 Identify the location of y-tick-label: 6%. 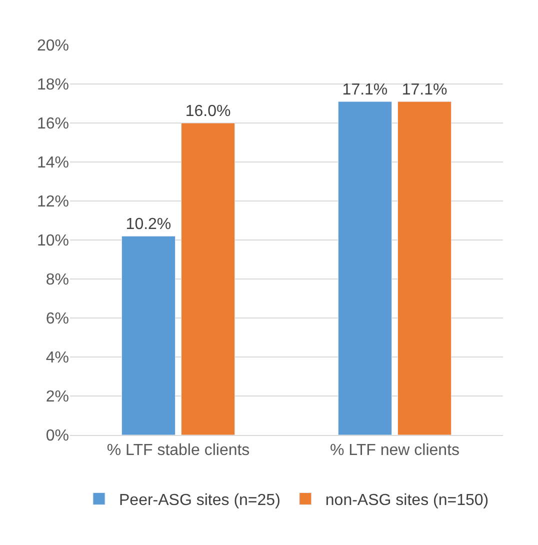
(57, 319).